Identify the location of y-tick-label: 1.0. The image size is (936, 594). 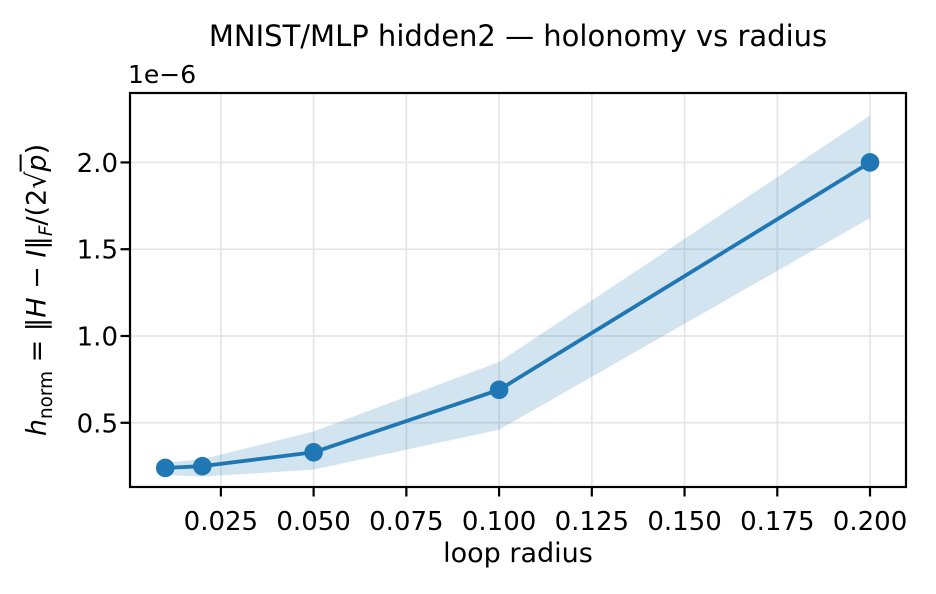
(97, 337).